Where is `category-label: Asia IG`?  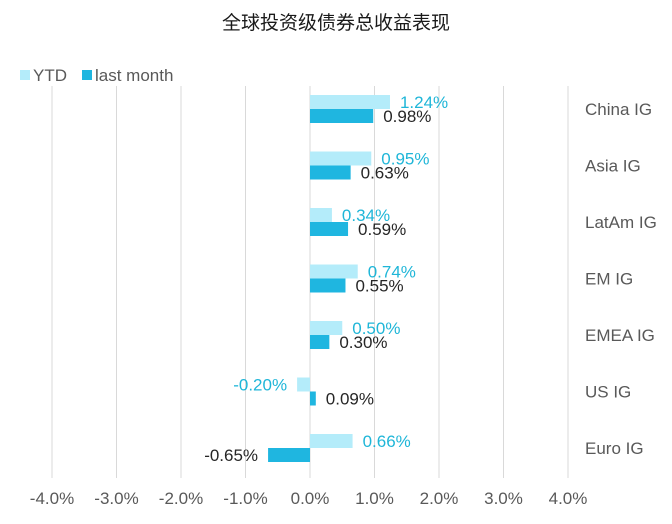 category-label: Asia IG is located at coordinates (613, 166).